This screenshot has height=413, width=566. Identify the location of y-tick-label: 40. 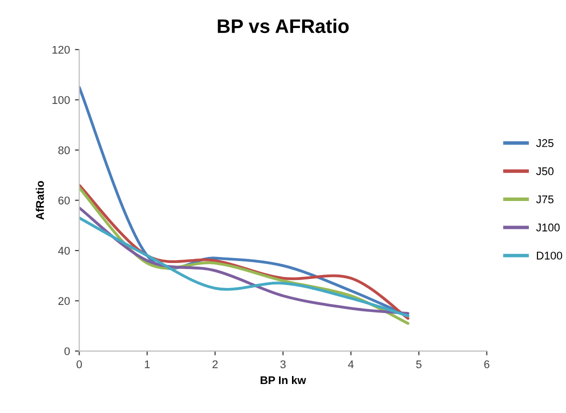
(64, 250).